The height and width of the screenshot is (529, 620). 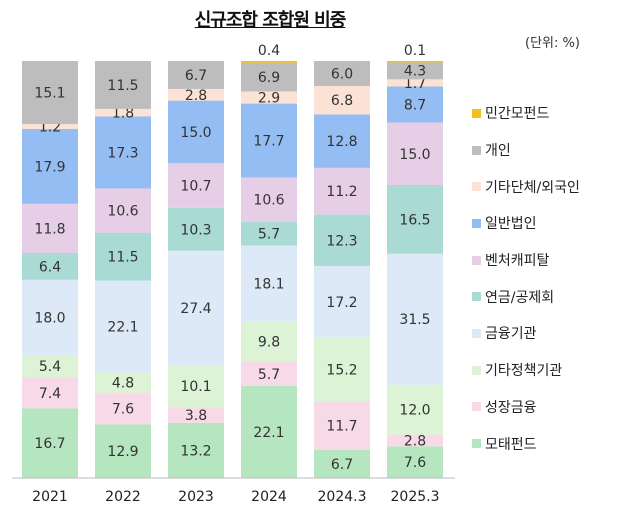 I want to click on data-label: 12.3, so click(x=341, y=241).